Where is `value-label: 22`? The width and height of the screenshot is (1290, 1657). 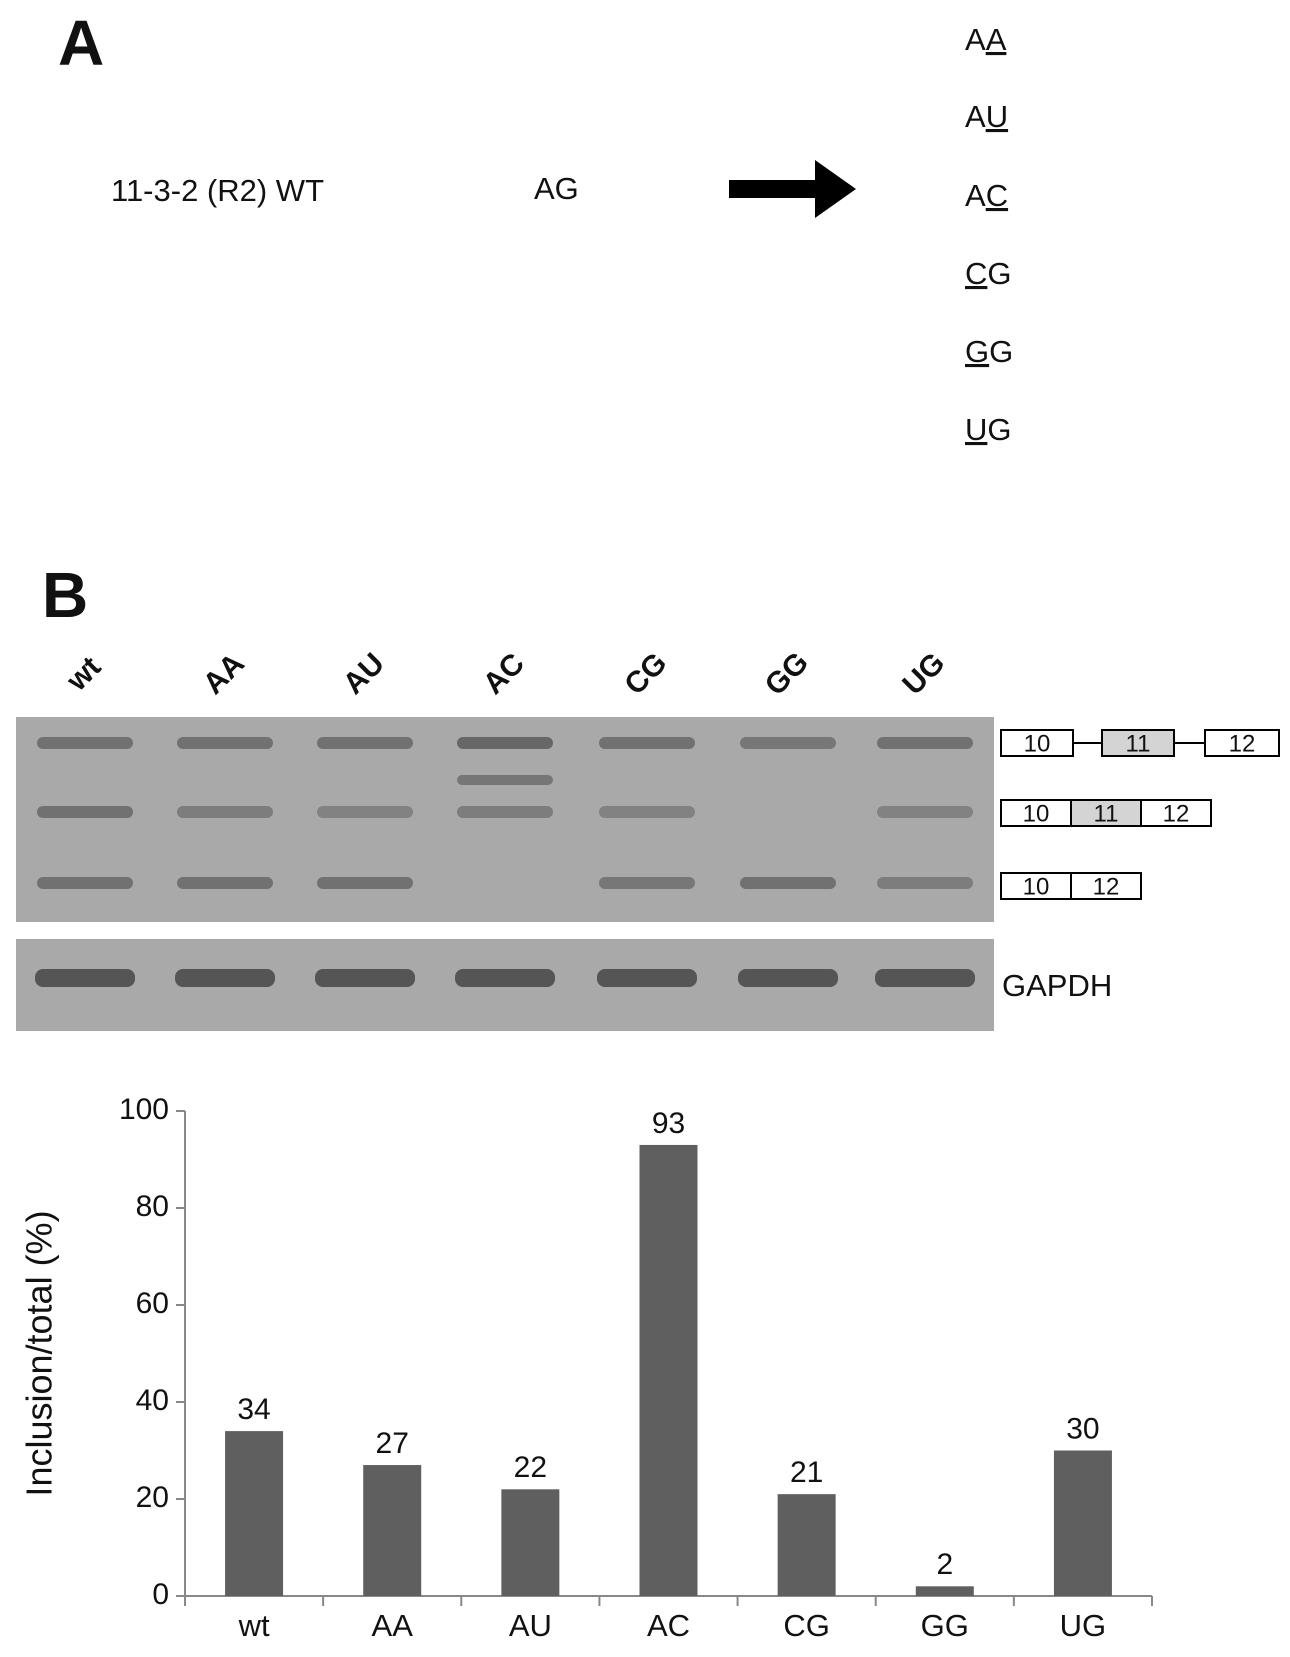
value-label: 22 is located at coordinates (530, 1467).